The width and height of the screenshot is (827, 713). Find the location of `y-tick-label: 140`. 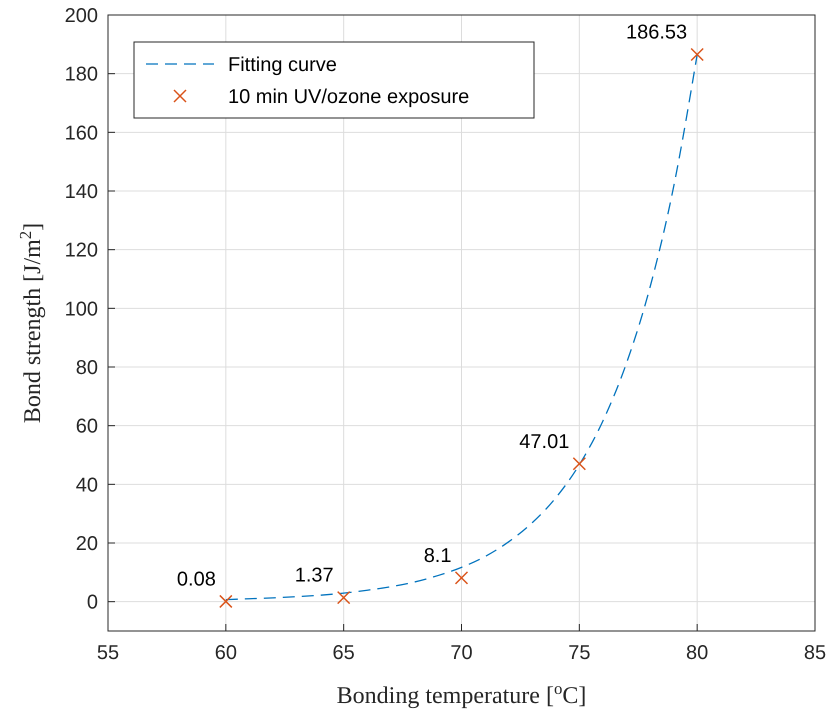

y-tick-label: 140 is located at coordinates (81, 192).